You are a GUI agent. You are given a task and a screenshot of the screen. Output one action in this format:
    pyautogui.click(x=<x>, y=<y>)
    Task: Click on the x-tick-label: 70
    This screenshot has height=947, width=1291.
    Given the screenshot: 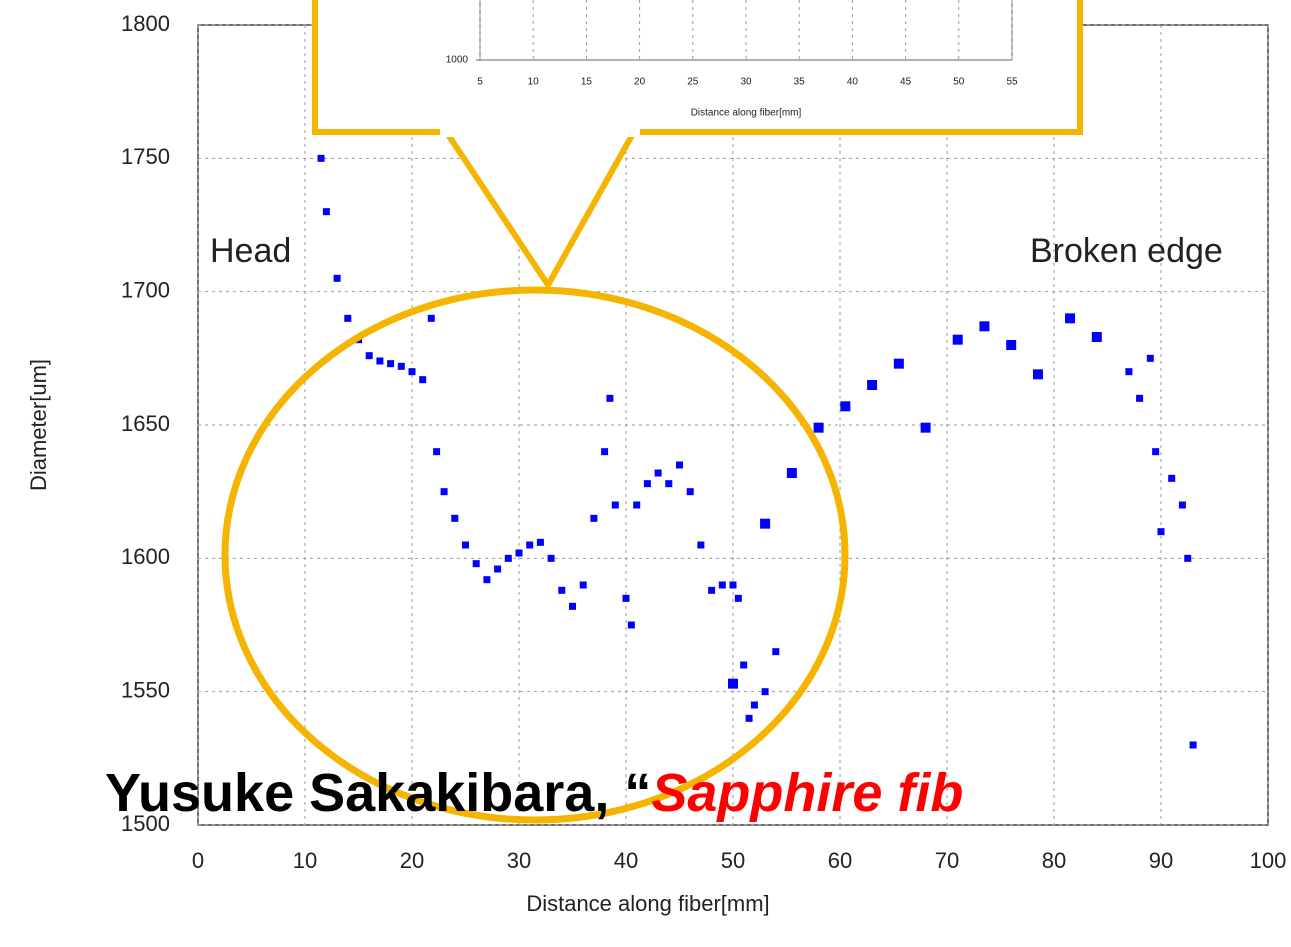 What is the action you would take?
    pyautogui.click(x=947, y=860)
    